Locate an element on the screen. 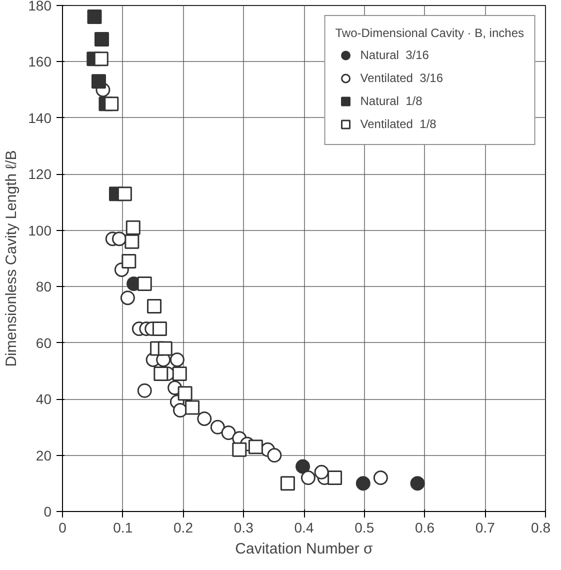 The width and height of the screenshot is (561, 570). y-tick-label: 20 is located at coordinates (44, 455).